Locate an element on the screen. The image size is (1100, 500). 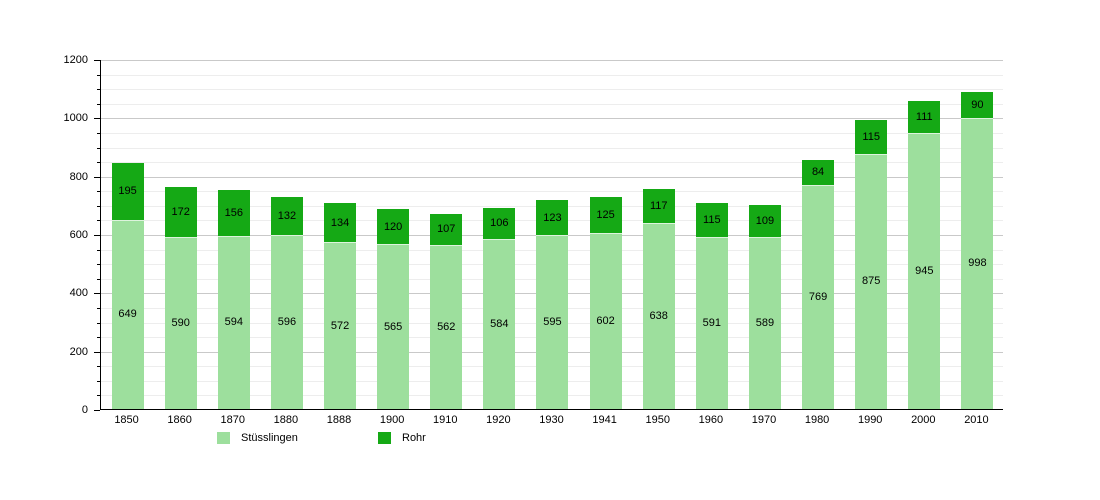
stacked-bar: 562 107 is located at coordinates (446, 234).